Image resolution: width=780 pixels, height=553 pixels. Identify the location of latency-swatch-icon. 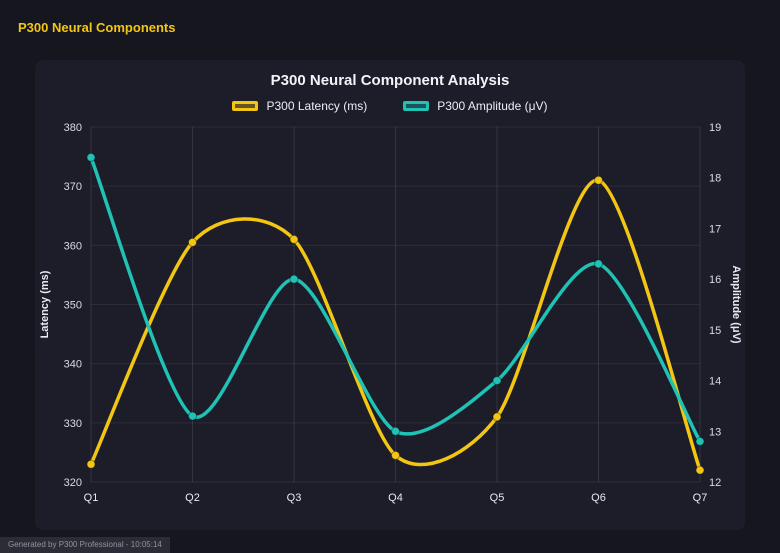
(245, 106).